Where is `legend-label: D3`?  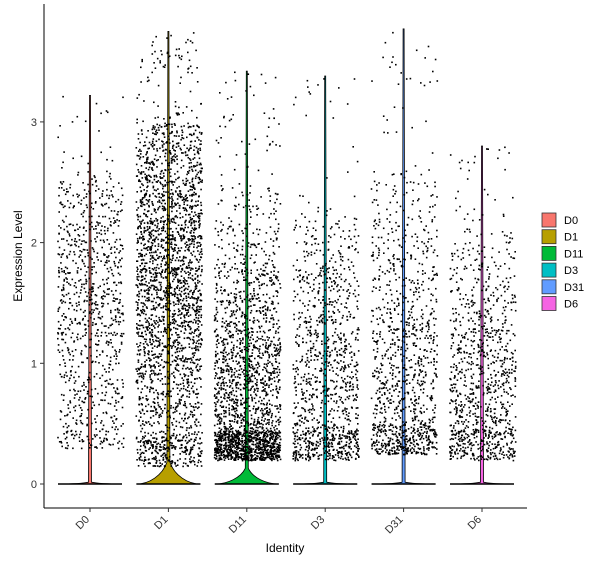
legend-label: D3 is located at coordinates (571, 271).